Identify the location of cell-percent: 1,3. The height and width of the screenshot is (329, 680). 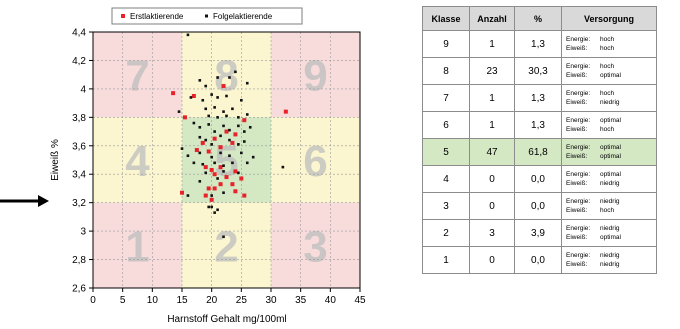
(538, 98).